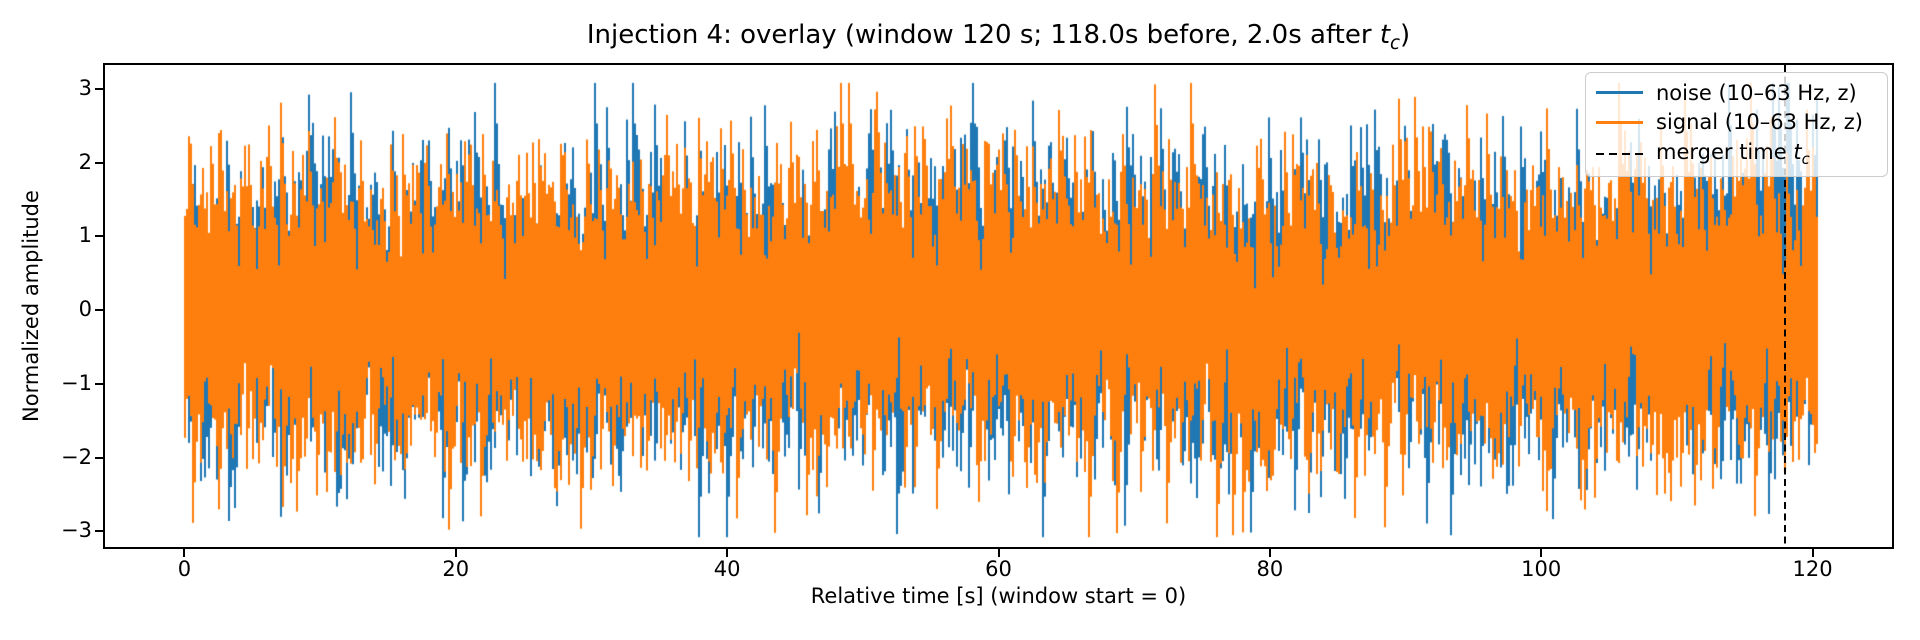  What do you see at coordinates (1619, 122) in the screenshot?
I see `signal-line-sample` at bounding box center [1619, 122].